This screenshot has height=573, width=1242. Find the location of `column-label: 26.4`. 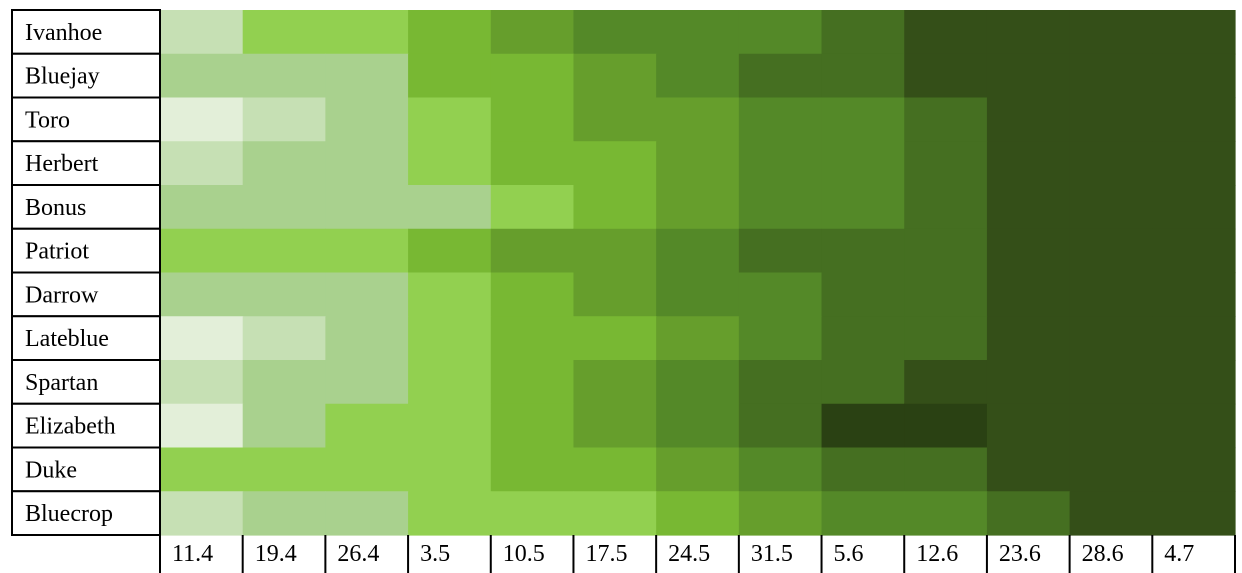

column-label: 26.4 is located at coordinates (358, 554).